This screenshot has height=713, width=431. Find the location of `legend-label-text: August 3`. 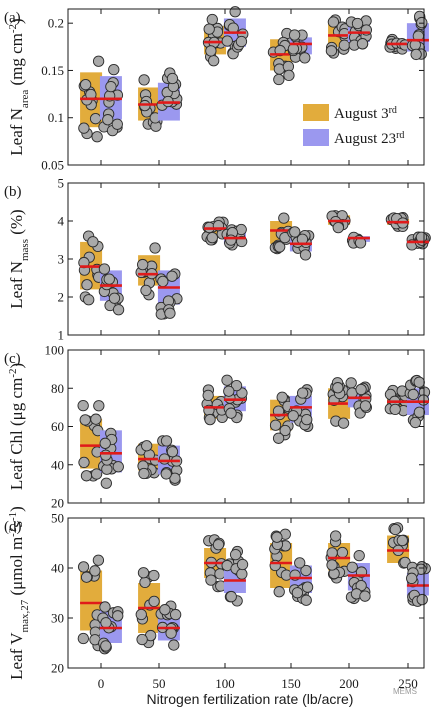

legend-label-text: August 3 is located at coordinates (361, 114).